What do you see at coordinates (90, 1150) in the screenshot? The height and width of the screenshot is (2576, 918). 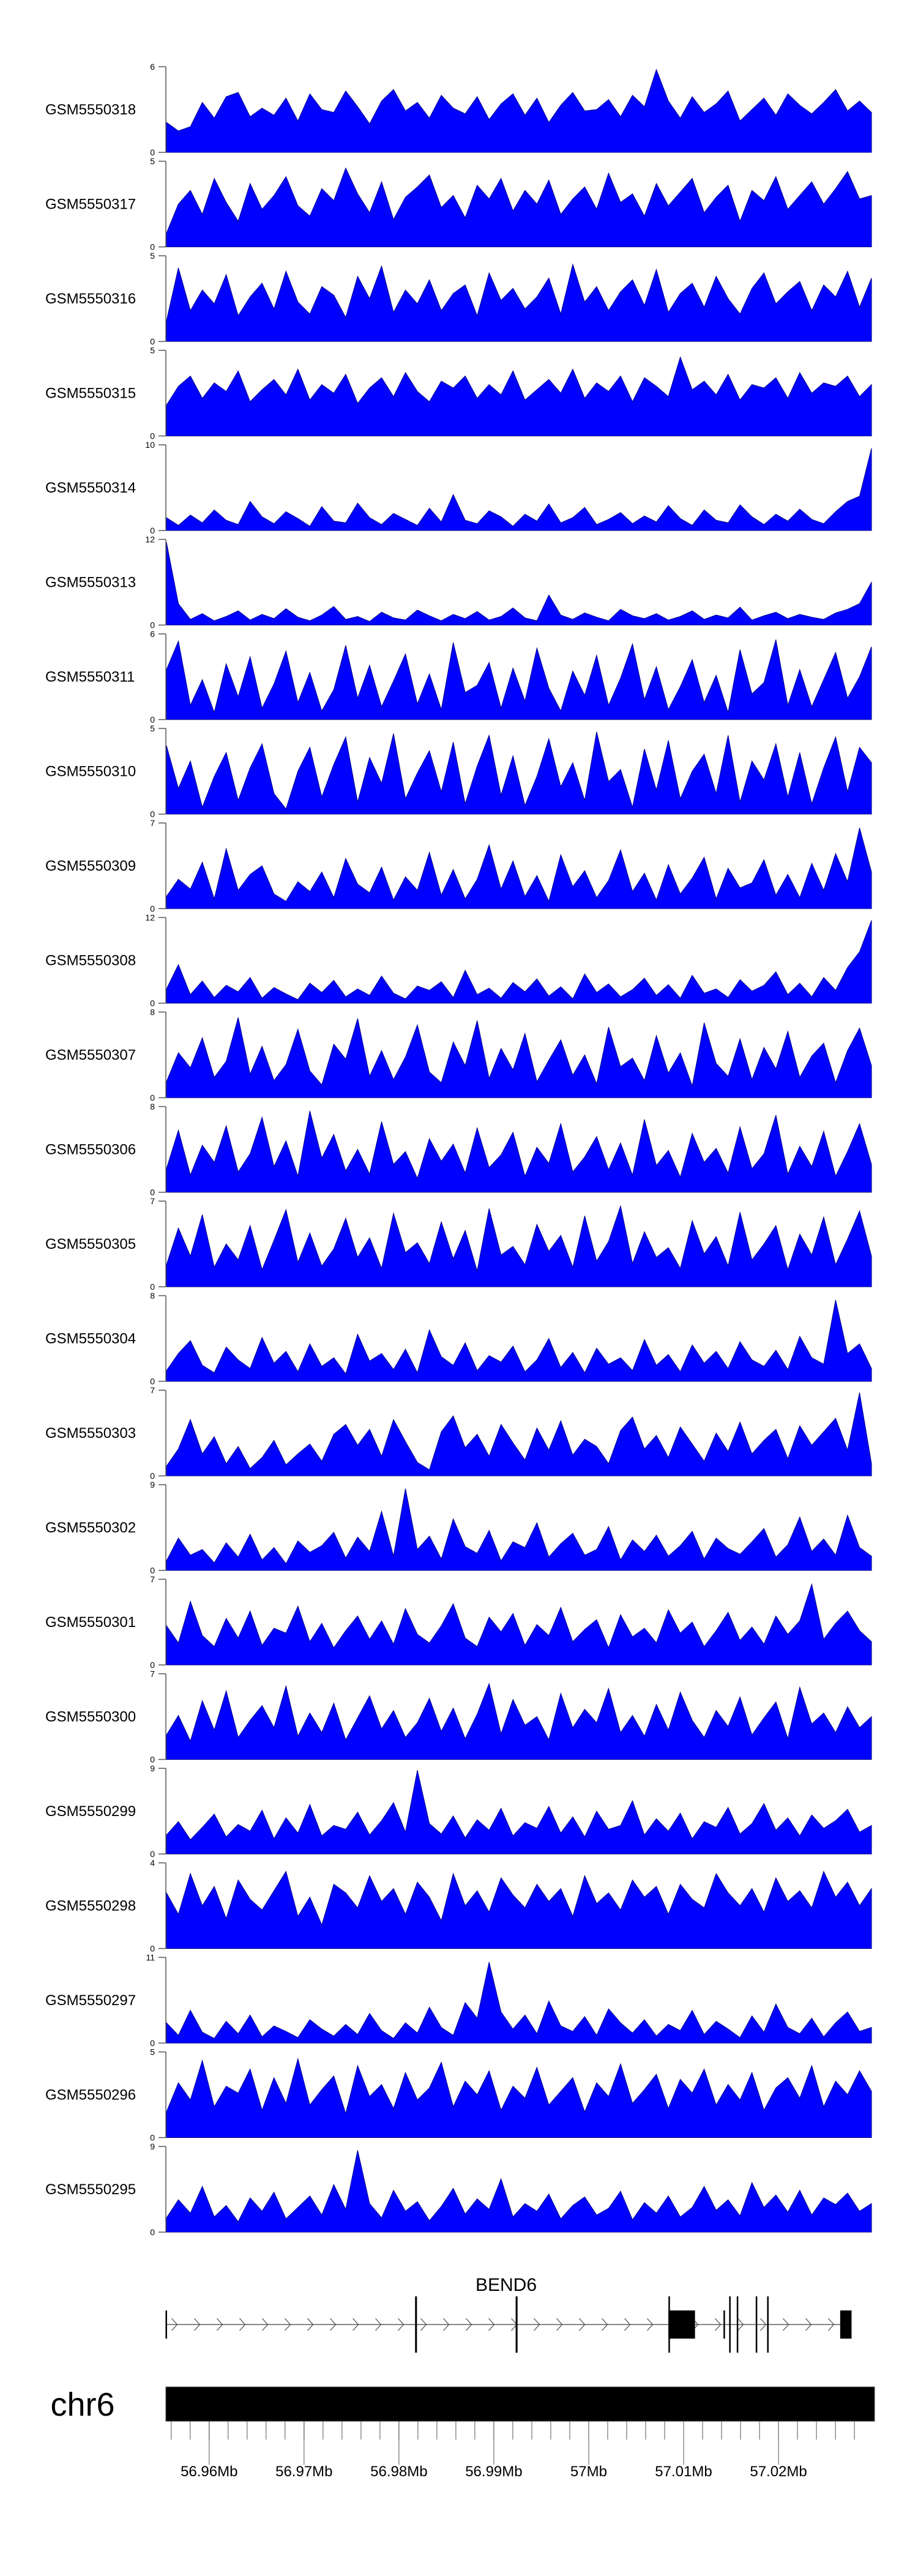 I see `track-label: GSM5550306` at bounding box center [90, 1150].